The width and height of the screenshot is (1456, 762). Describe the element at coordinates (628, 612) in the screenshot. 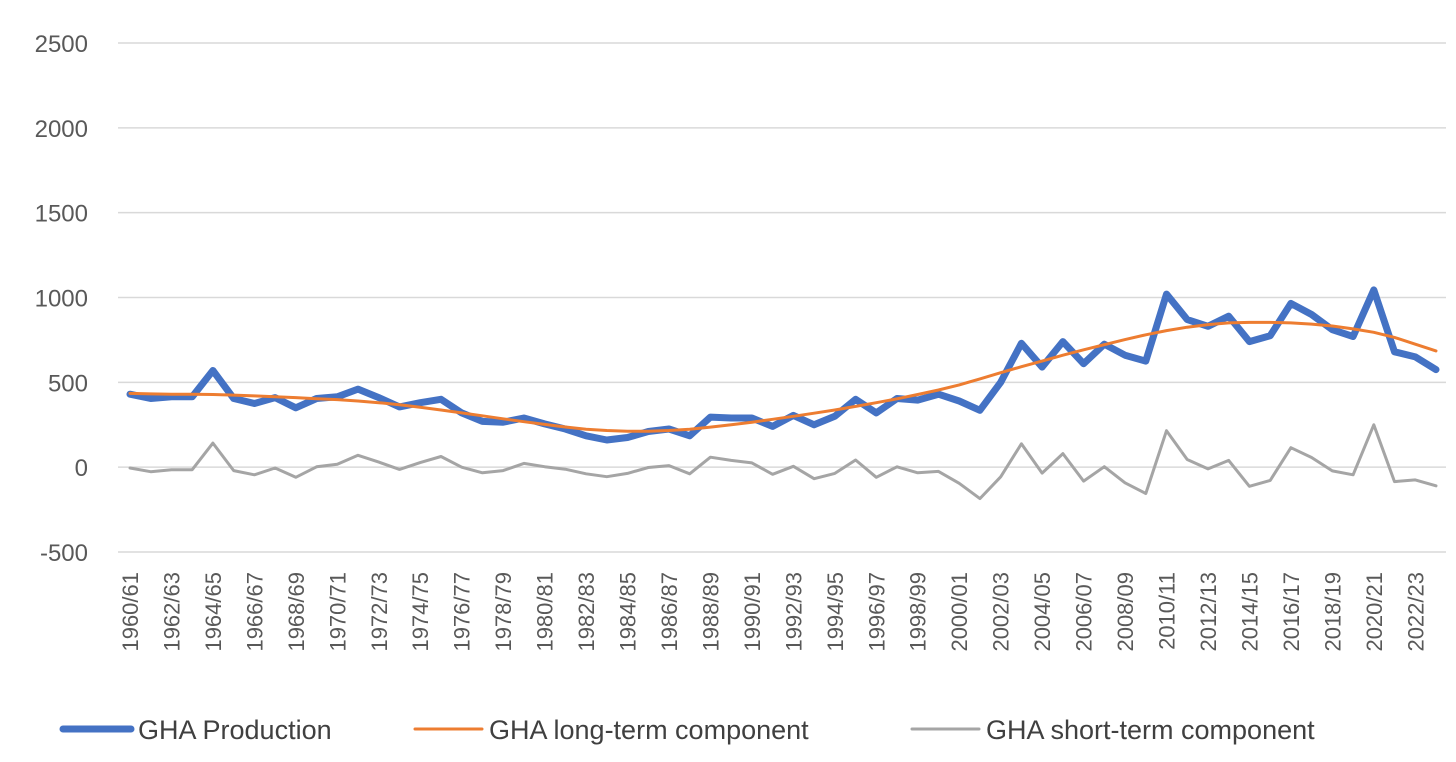

I see `x-tick-label: 1984/85` at that location.